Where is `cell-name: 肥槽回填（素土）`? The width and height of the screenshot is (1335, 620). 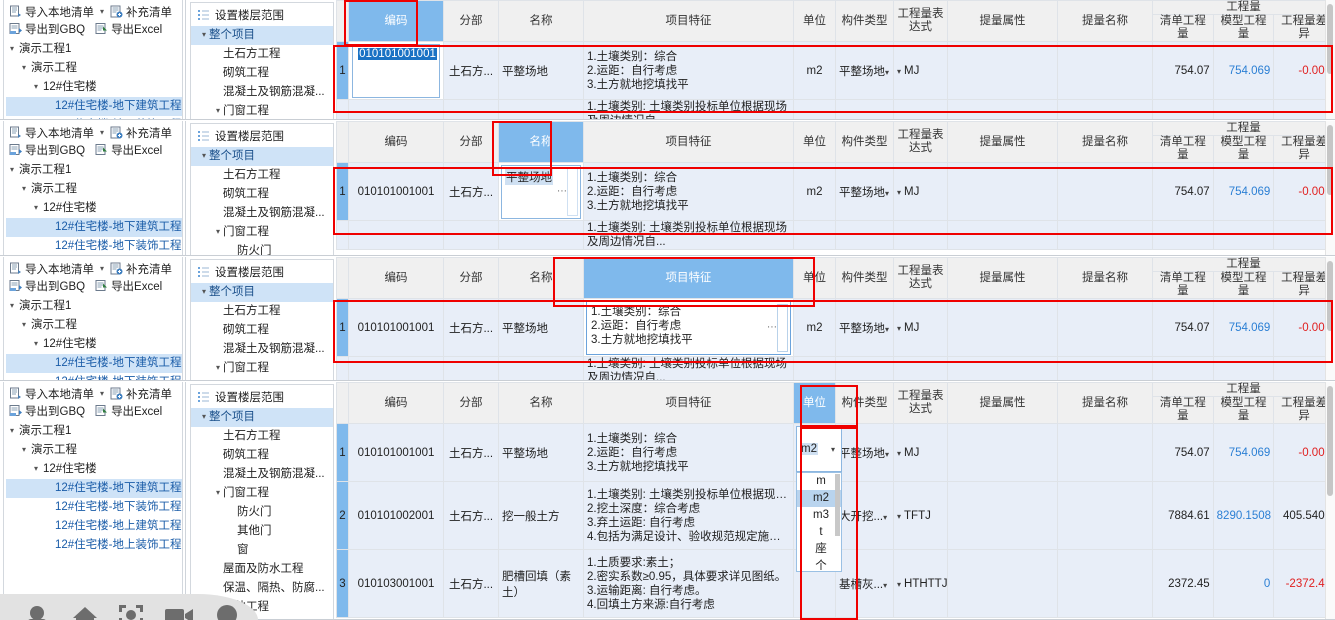
cell-name: 肥槽回填（素土） is located at coordinates (541, 583).